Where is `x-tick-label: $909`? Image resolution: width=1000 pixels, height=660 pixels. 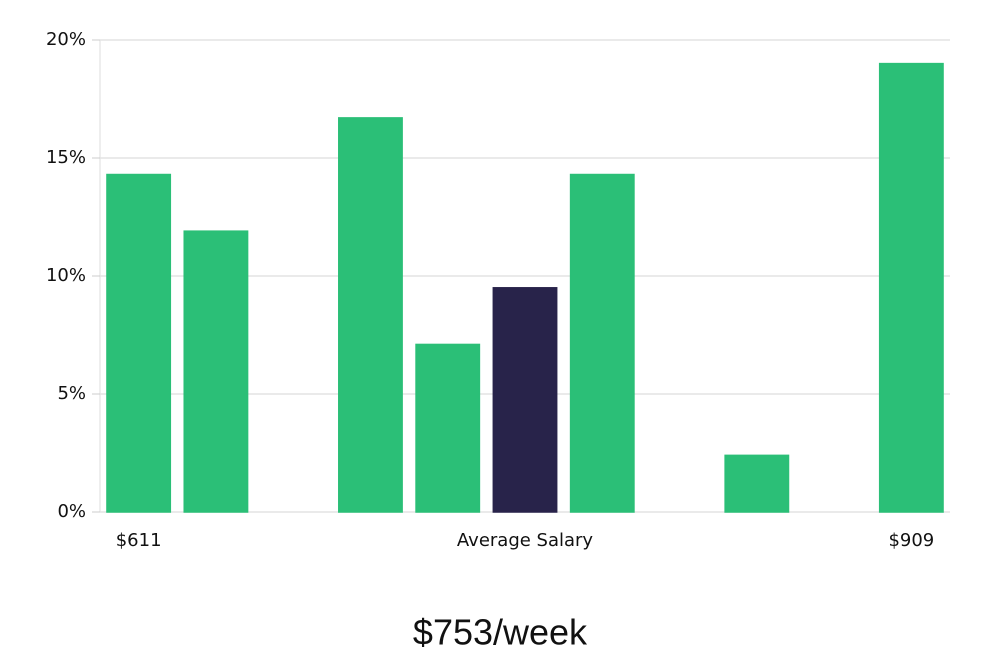 x-tick-label: $909 is located at coordinates (911, 540).